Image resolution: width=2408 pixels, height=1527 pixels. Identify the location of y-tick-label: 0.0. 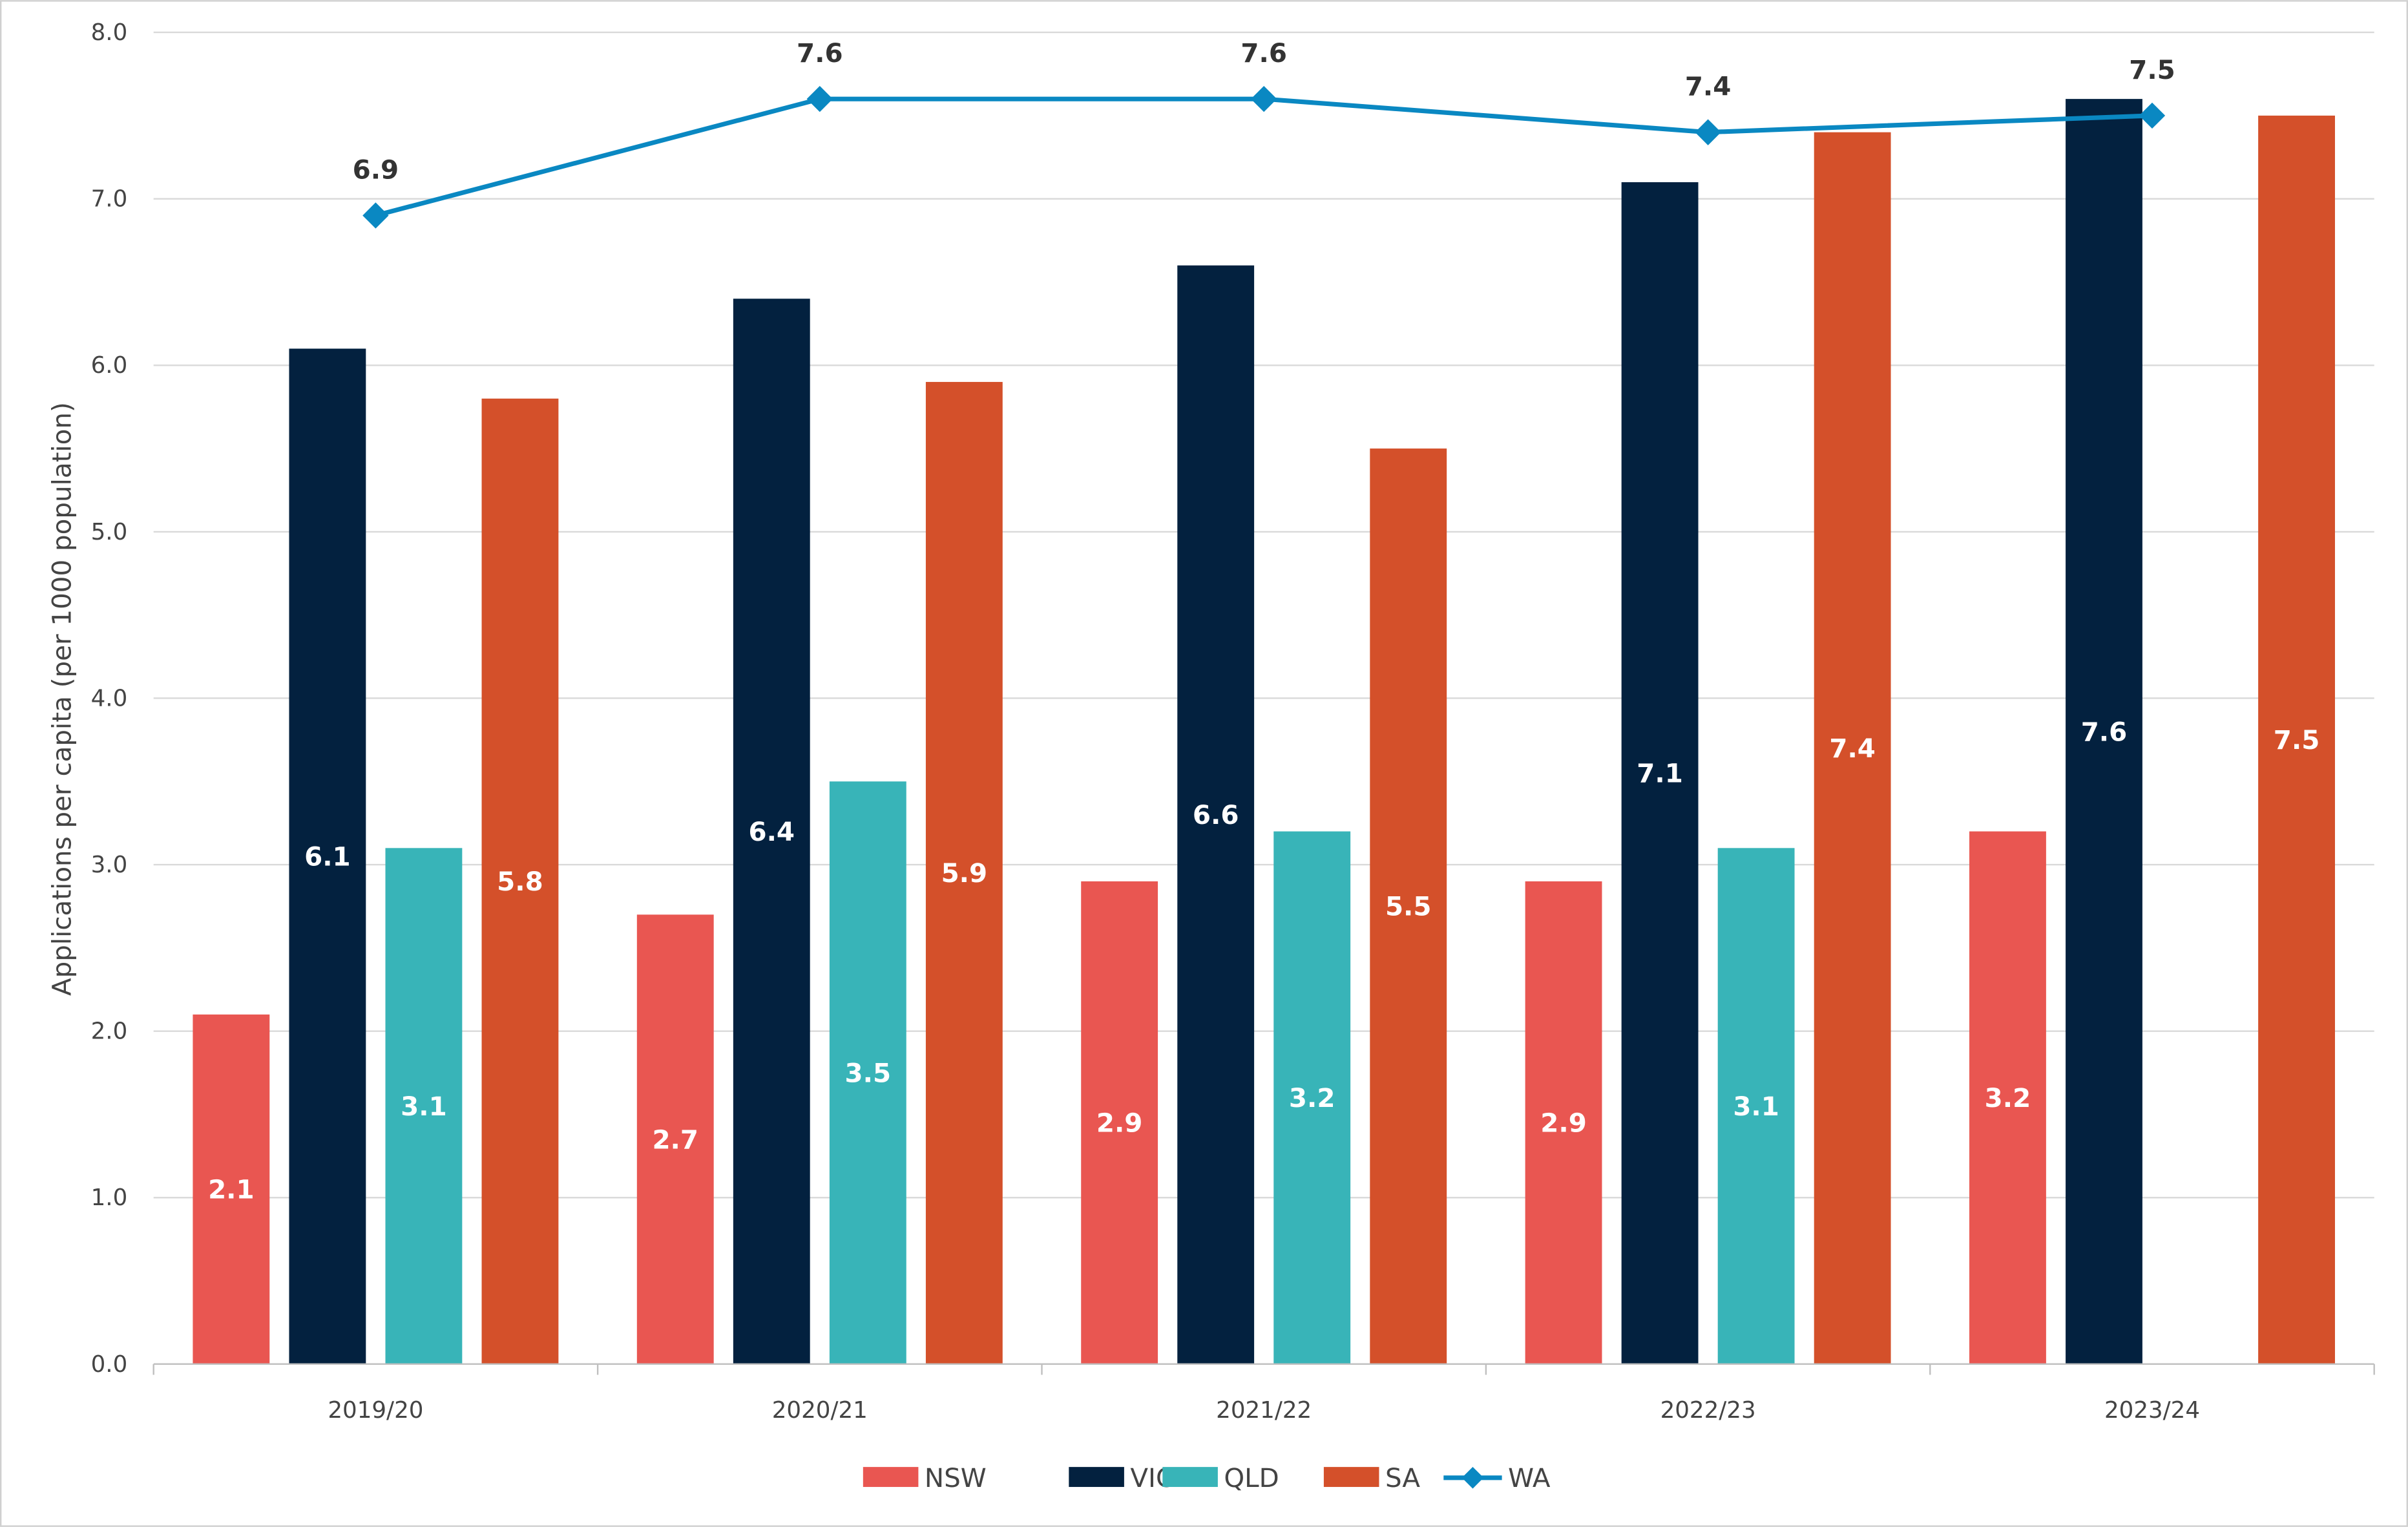
(109, 1365).